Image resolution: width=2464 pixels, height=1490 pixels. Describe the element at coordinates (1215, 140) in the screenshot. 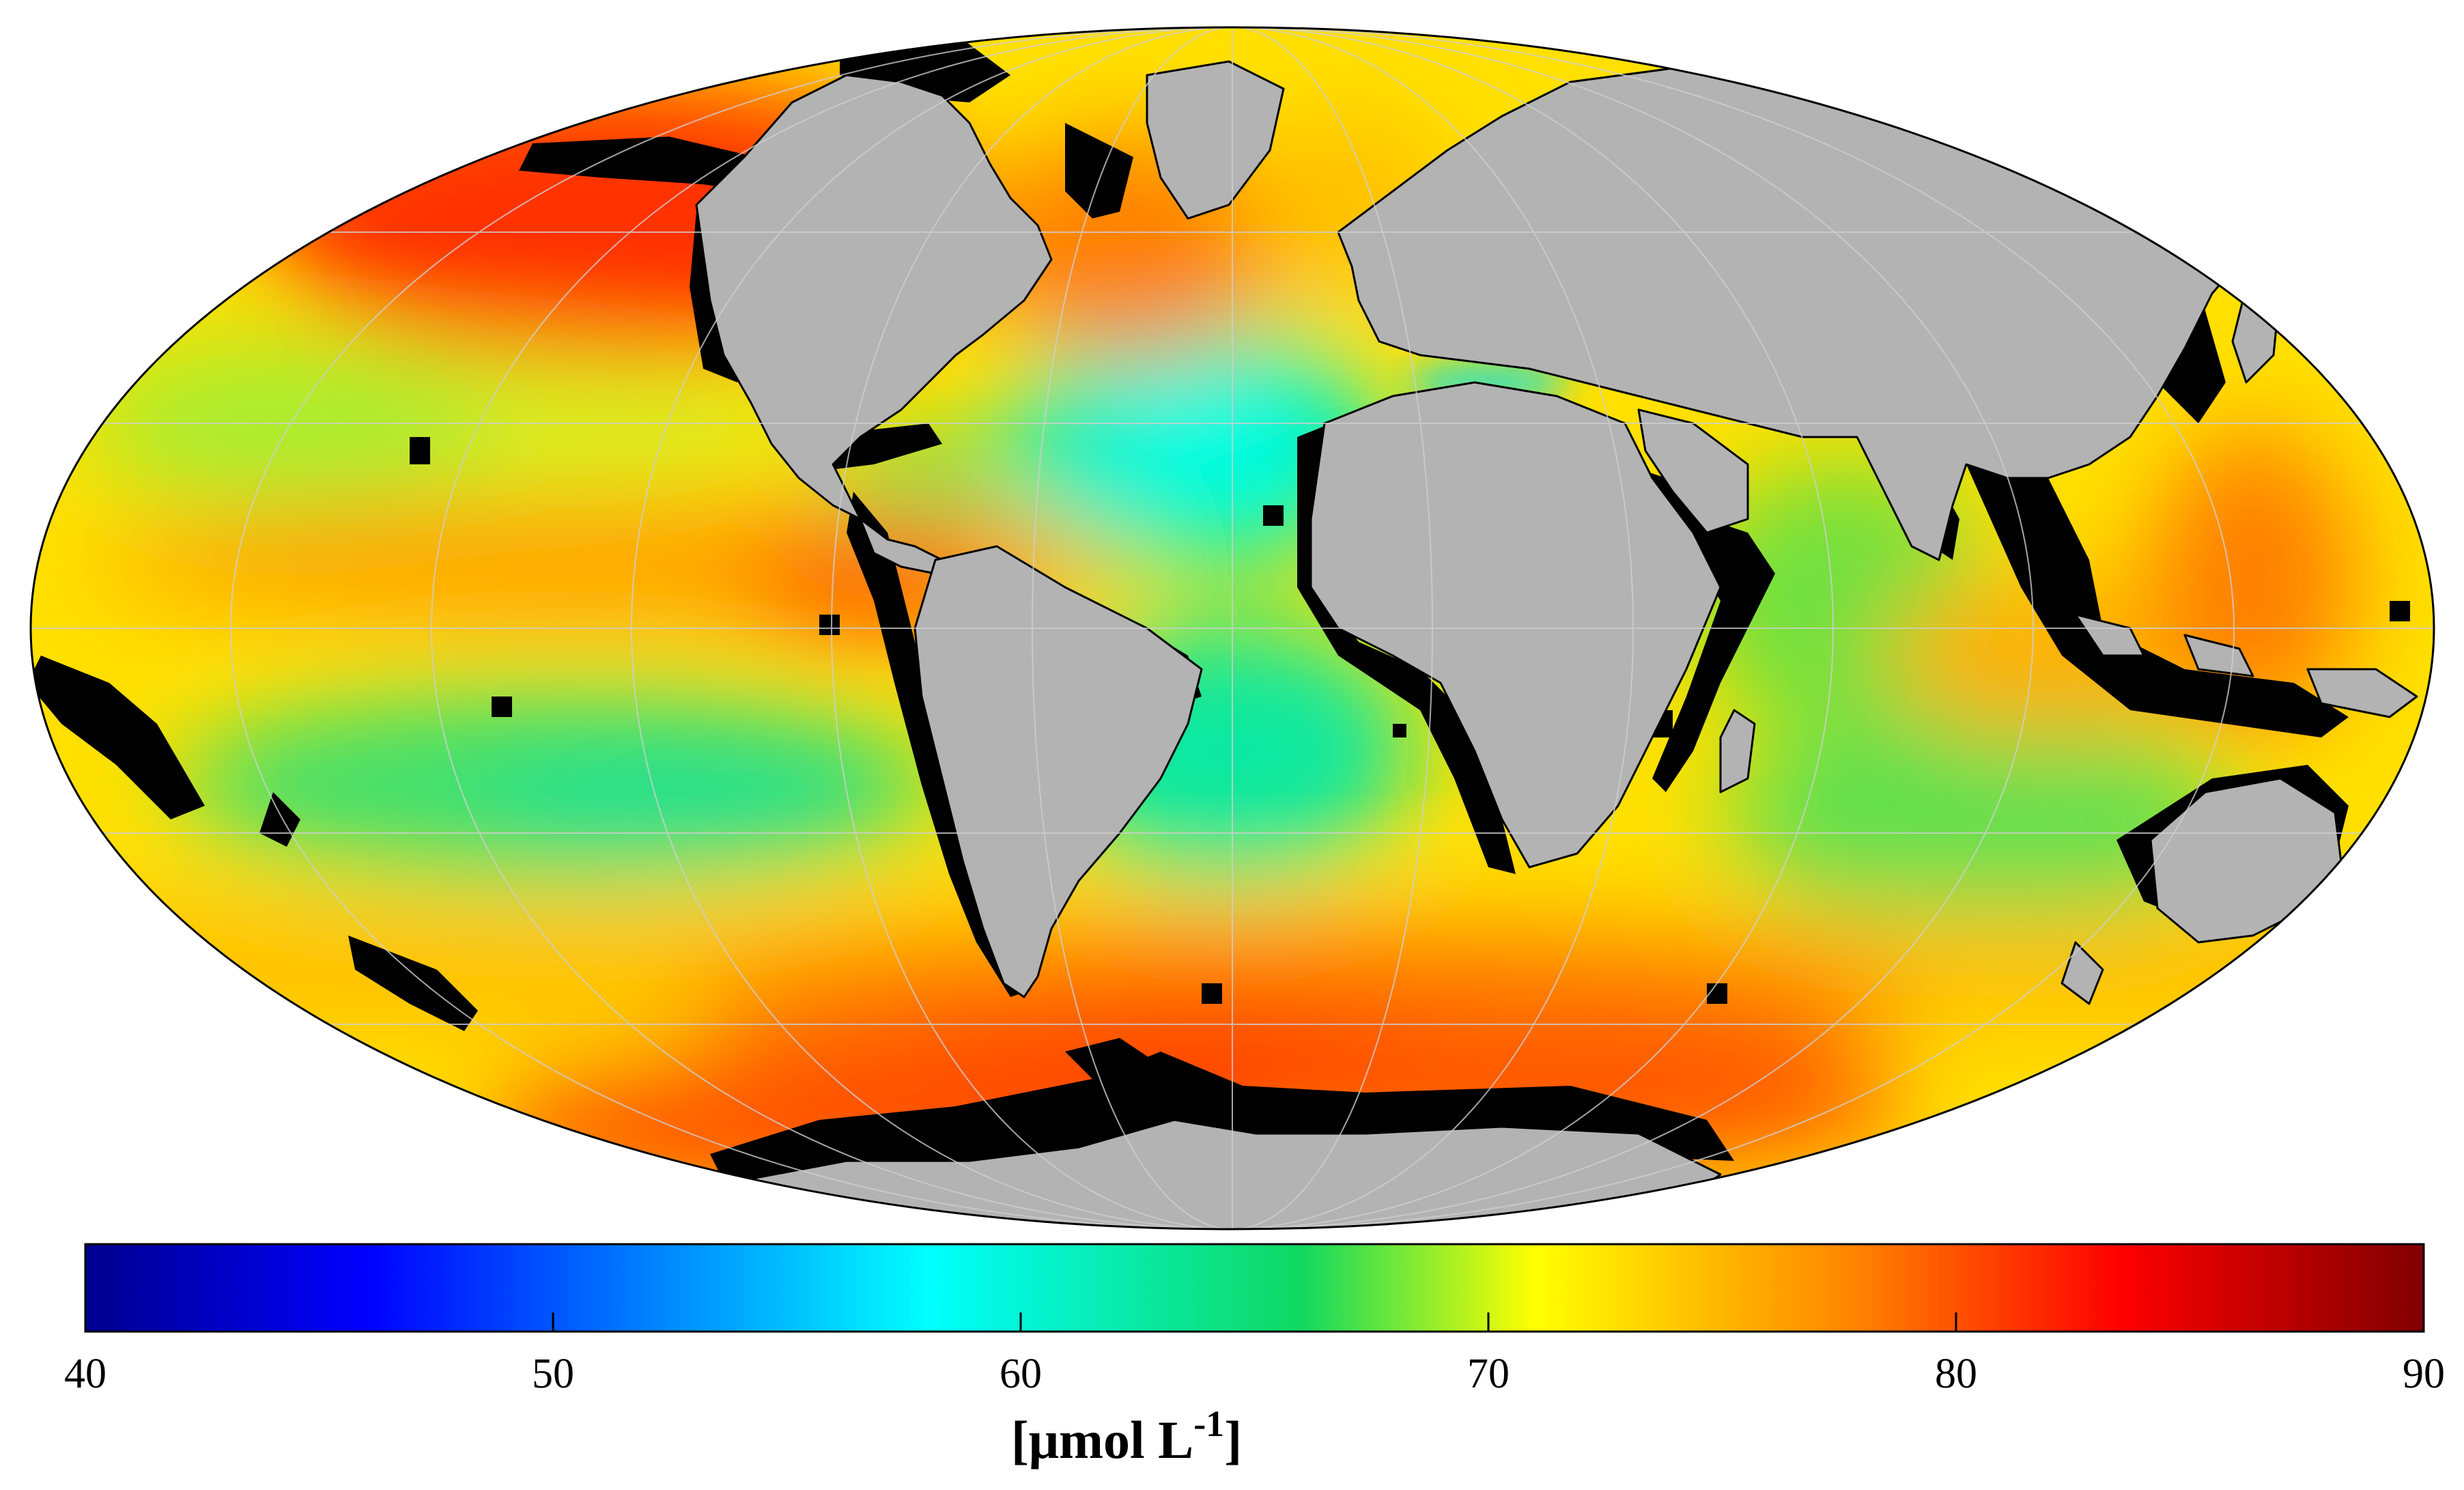

I see `greenland` at that location.